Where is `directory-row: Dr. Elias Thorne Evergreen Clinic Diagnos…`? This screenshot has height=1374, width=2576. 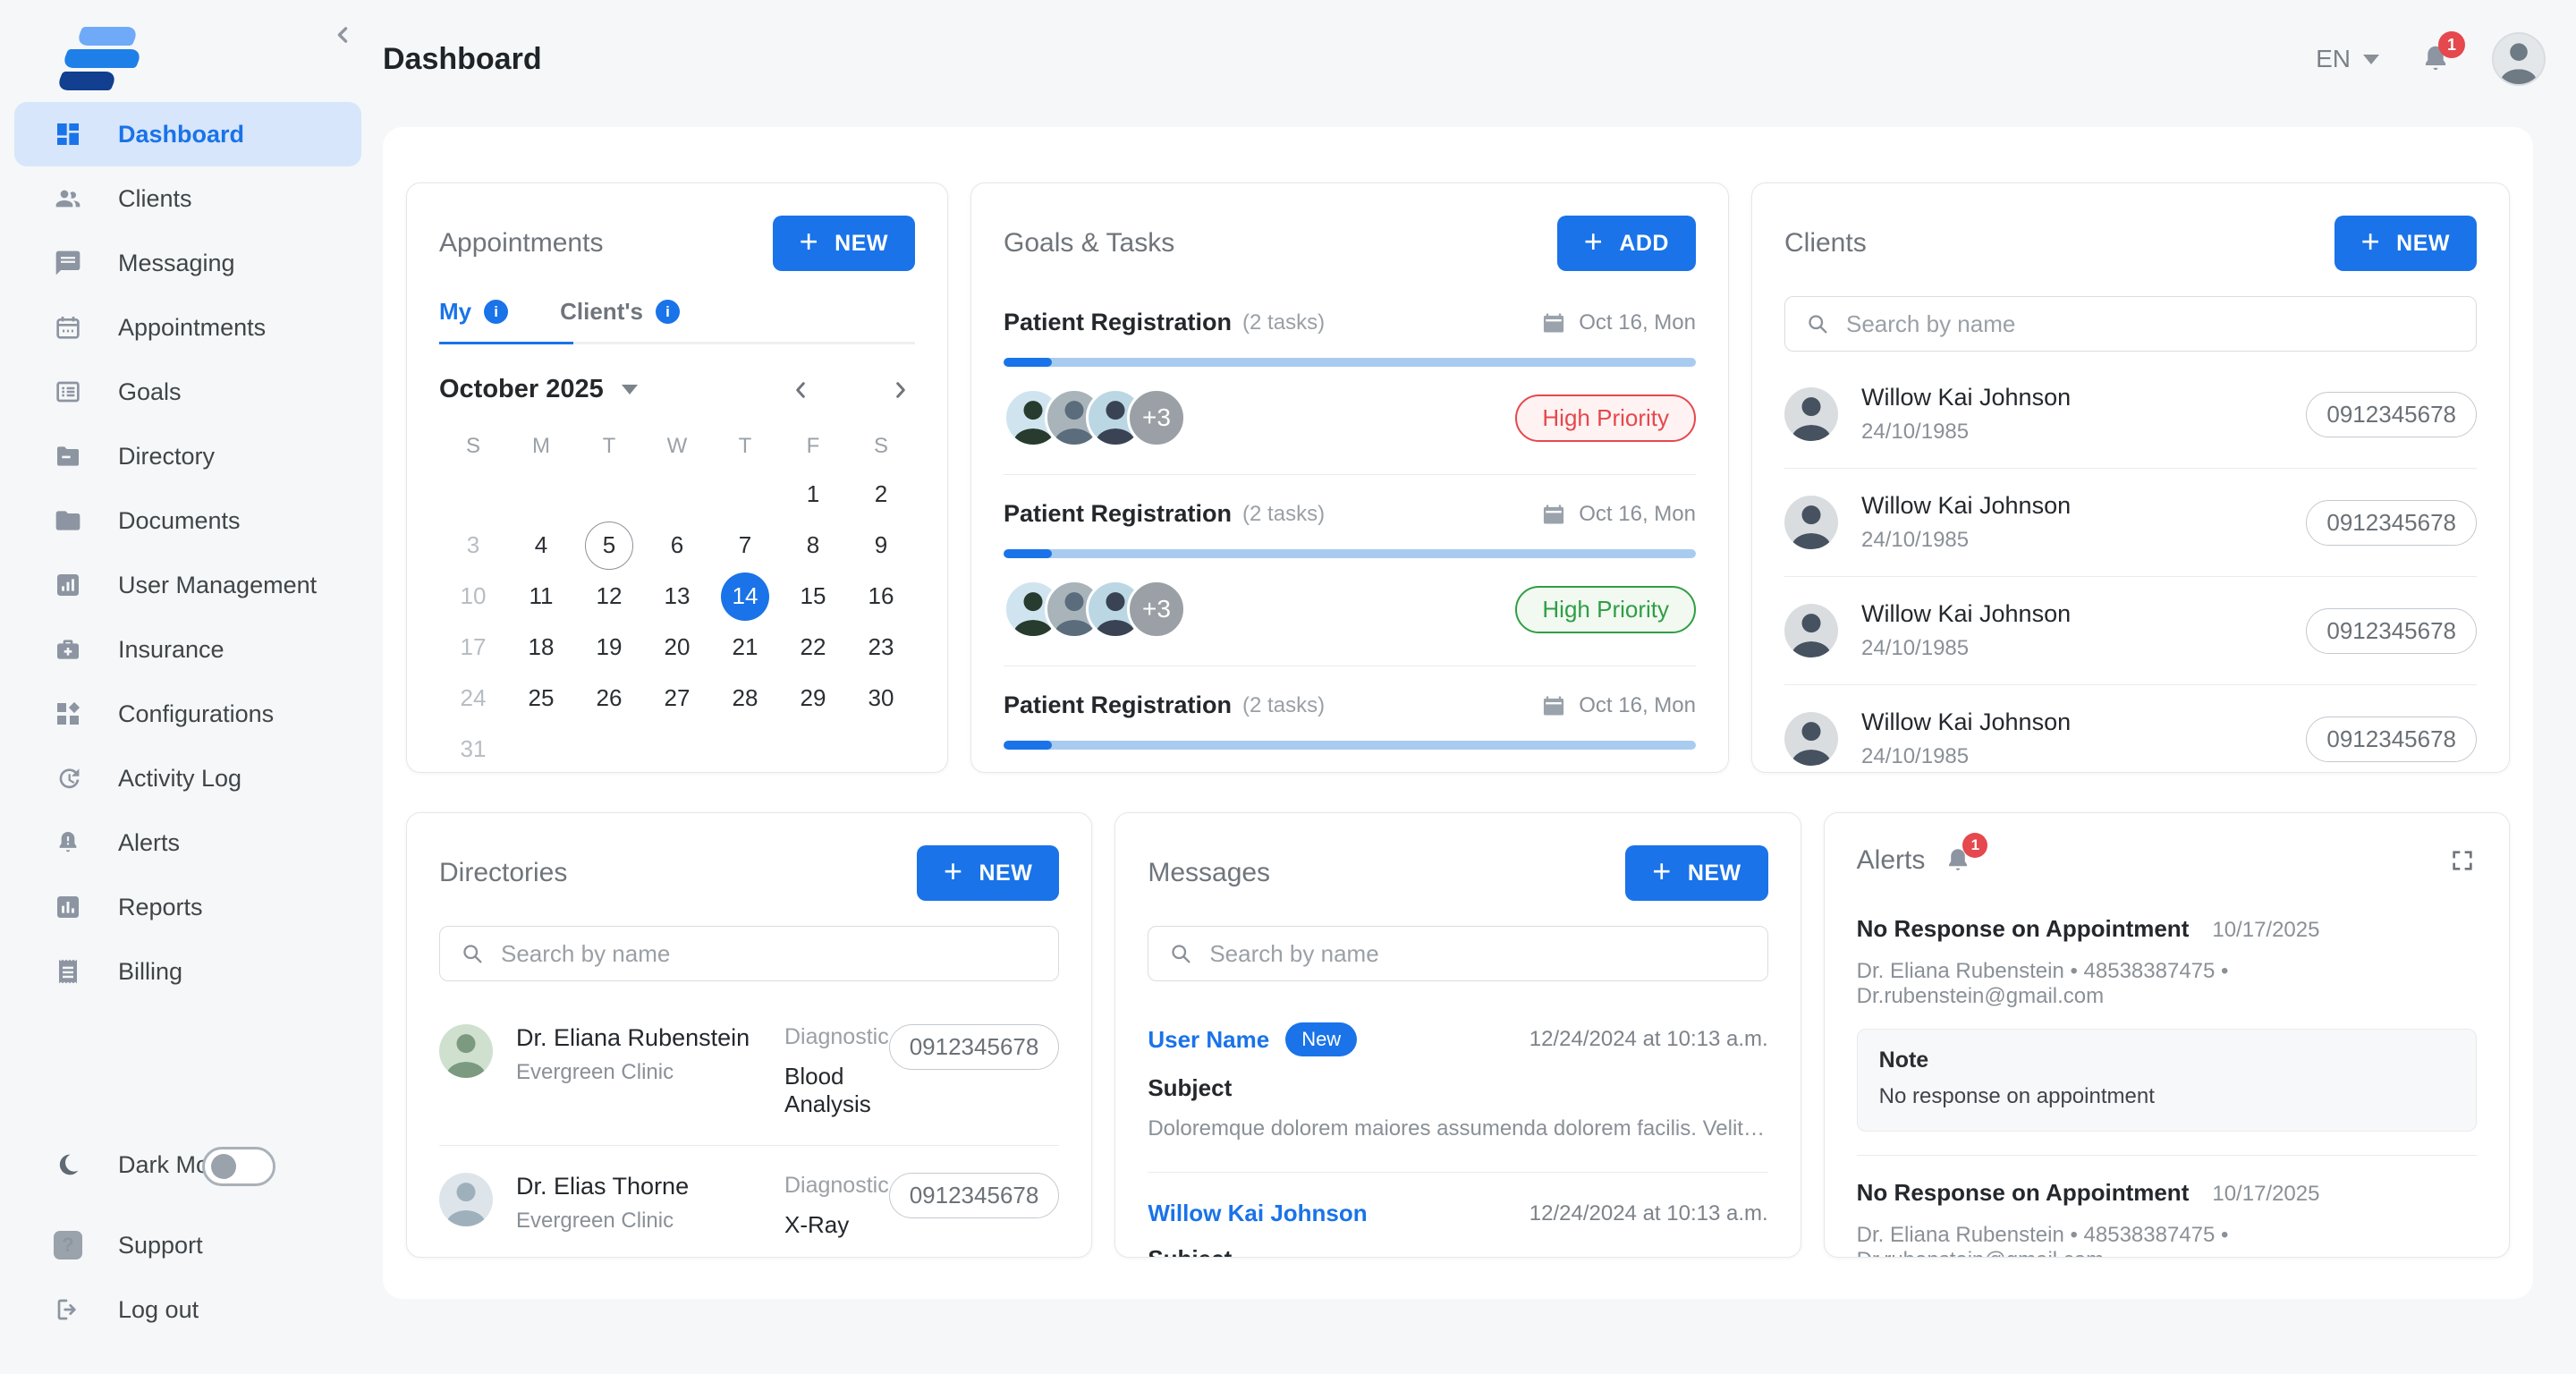 directory-row: Dr. Elias Thorne Evergreen Clinic Diagnos… is located at coordinates (749, 1201).